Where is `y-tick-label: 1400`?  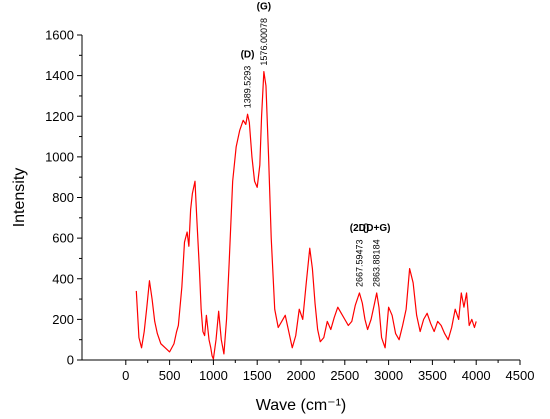
y-tick-label: 1400 is located at coordinates (59, 75).